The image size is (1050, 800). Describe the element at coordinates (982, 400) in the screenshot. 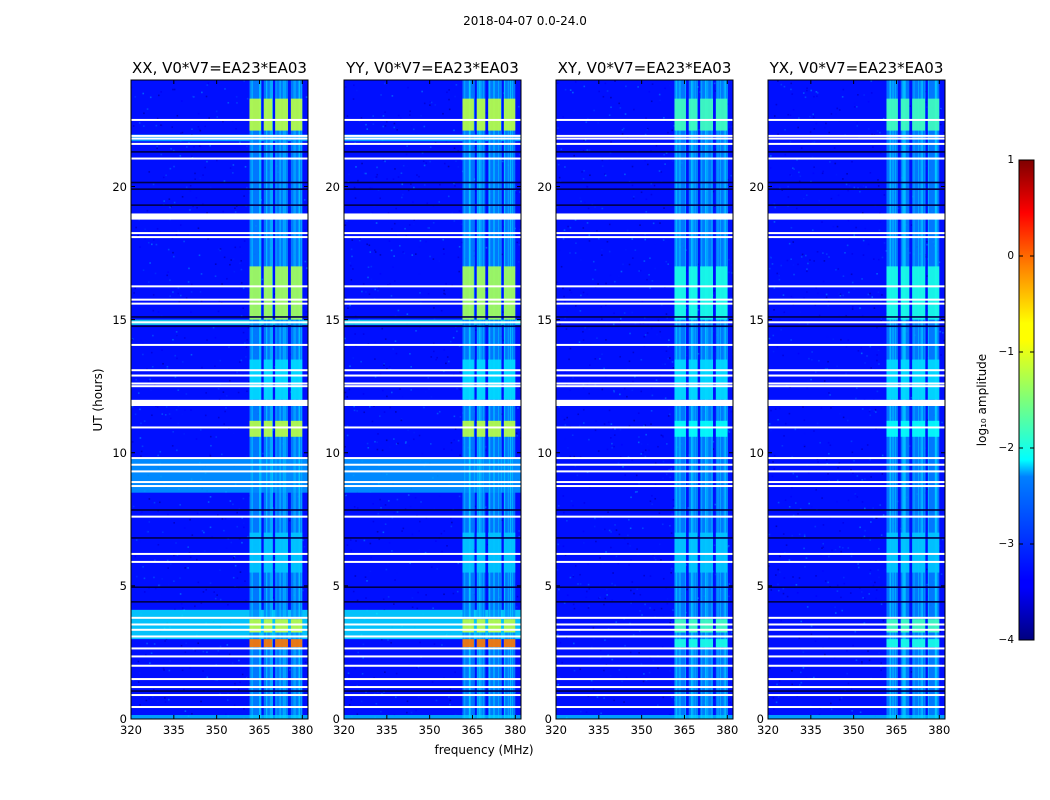

I see `colorbar-label: log₁₀ amplitude` at that location.